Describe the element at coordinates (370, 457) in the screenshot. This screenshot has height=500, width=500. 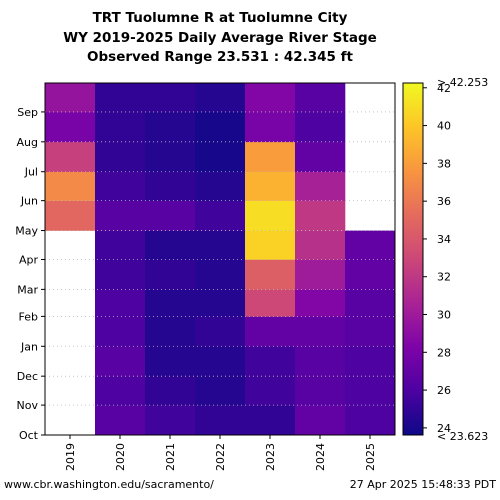
I see `x-tick-label: 2025` at that location.